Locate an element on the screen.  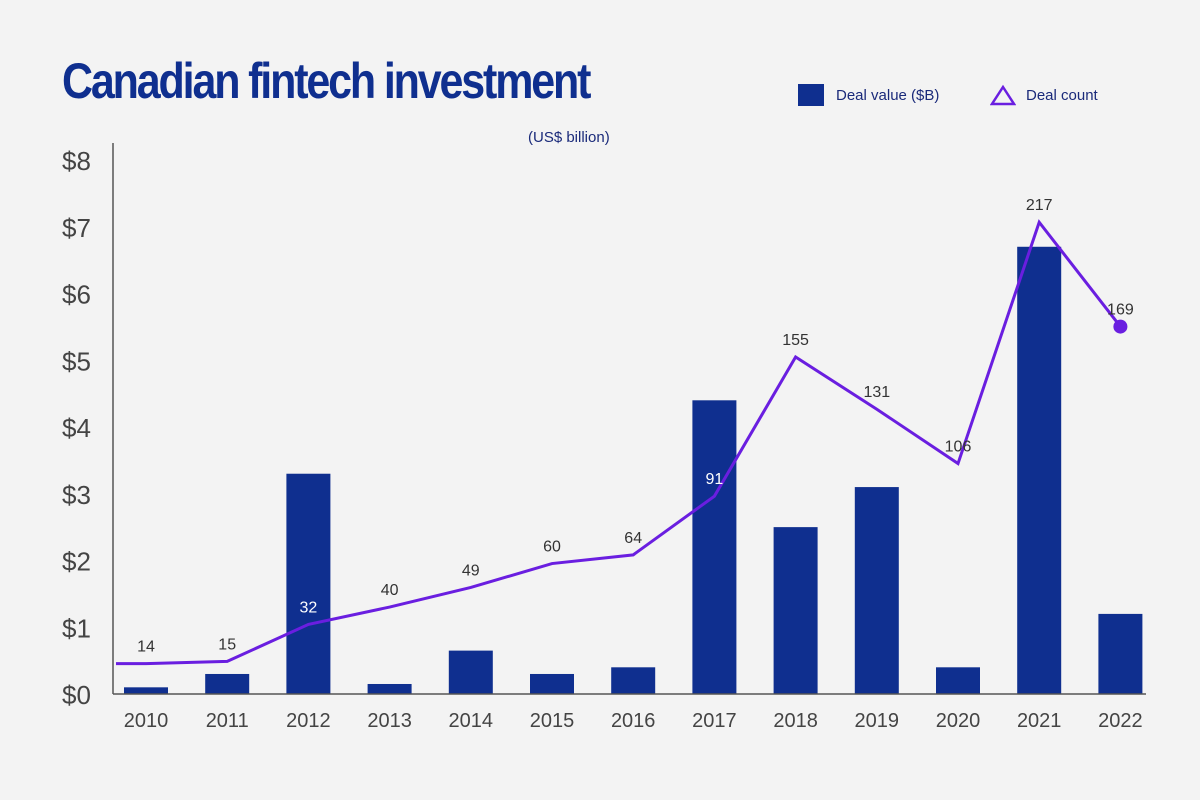
x-tick-label: 2020 is located at coordinates (958, 721).